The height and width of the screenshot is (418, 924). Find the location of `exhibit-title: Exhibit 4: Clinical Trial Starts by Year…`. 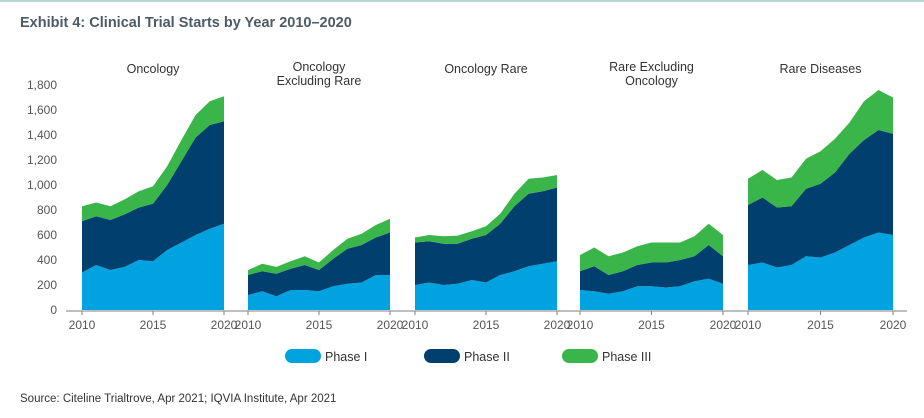

exhibit-title: Exhibit 4: Clinical Trial Starts by Year… is located at coordinates (186, 23).